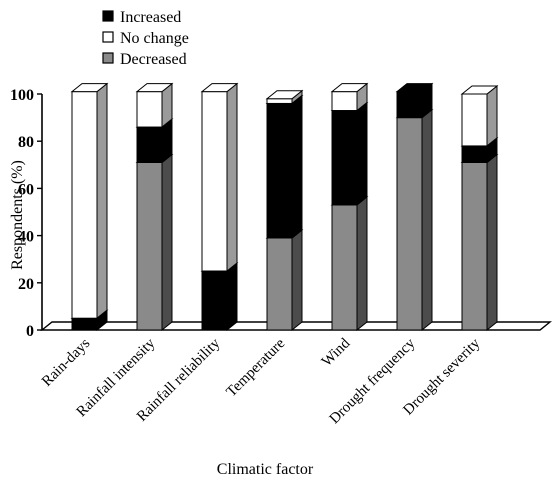  What do you see at coordinates (256, 367) in the screenshot?
I see `x-tick-label: Temperature` at bounding box center [256, 367].